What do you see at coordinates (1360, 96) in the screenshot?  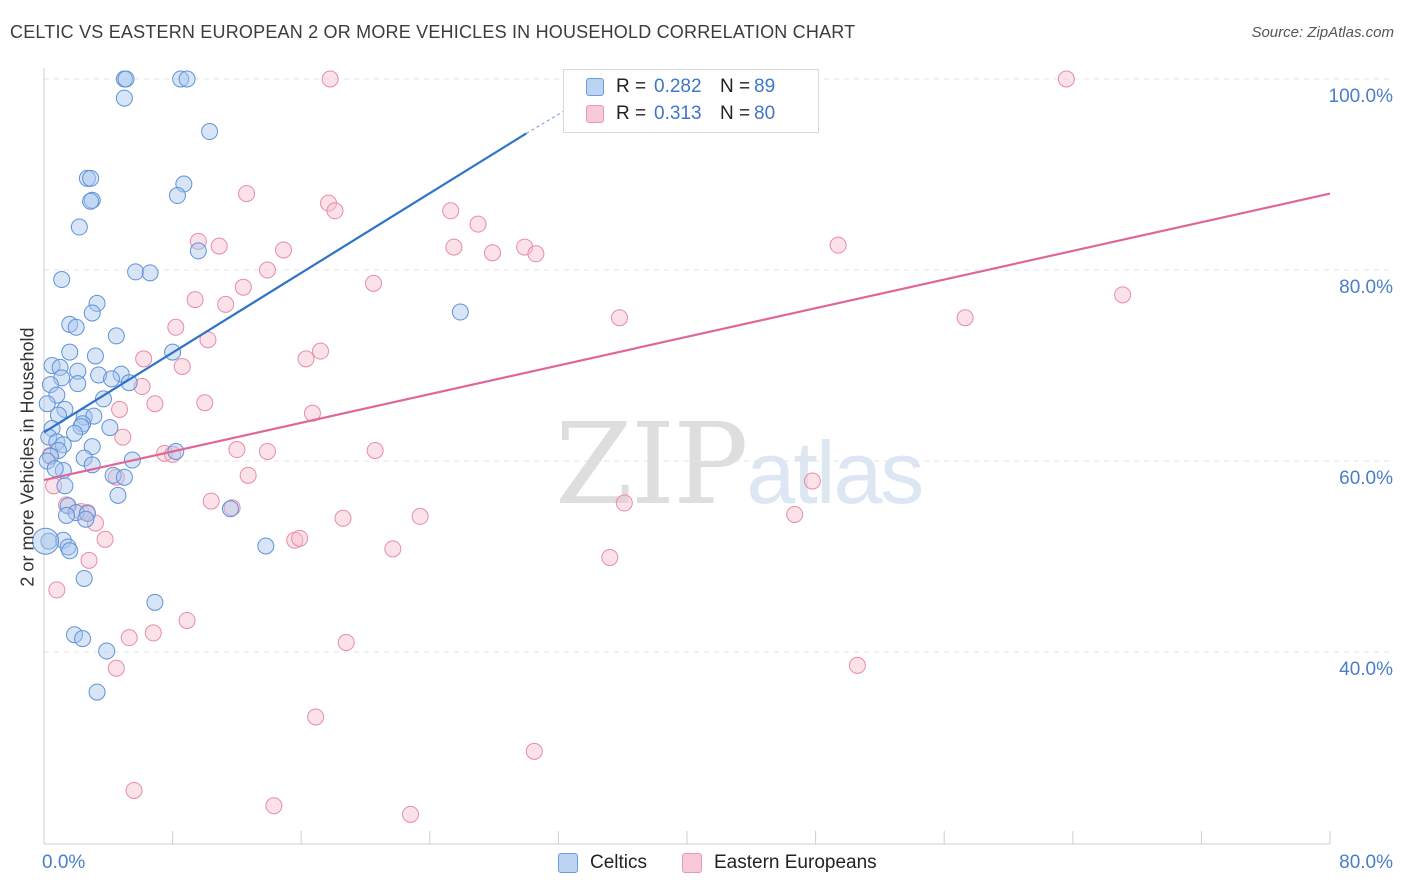 I see `y-tick-label-100: 100.0%` at bounding box center [1360, 96].